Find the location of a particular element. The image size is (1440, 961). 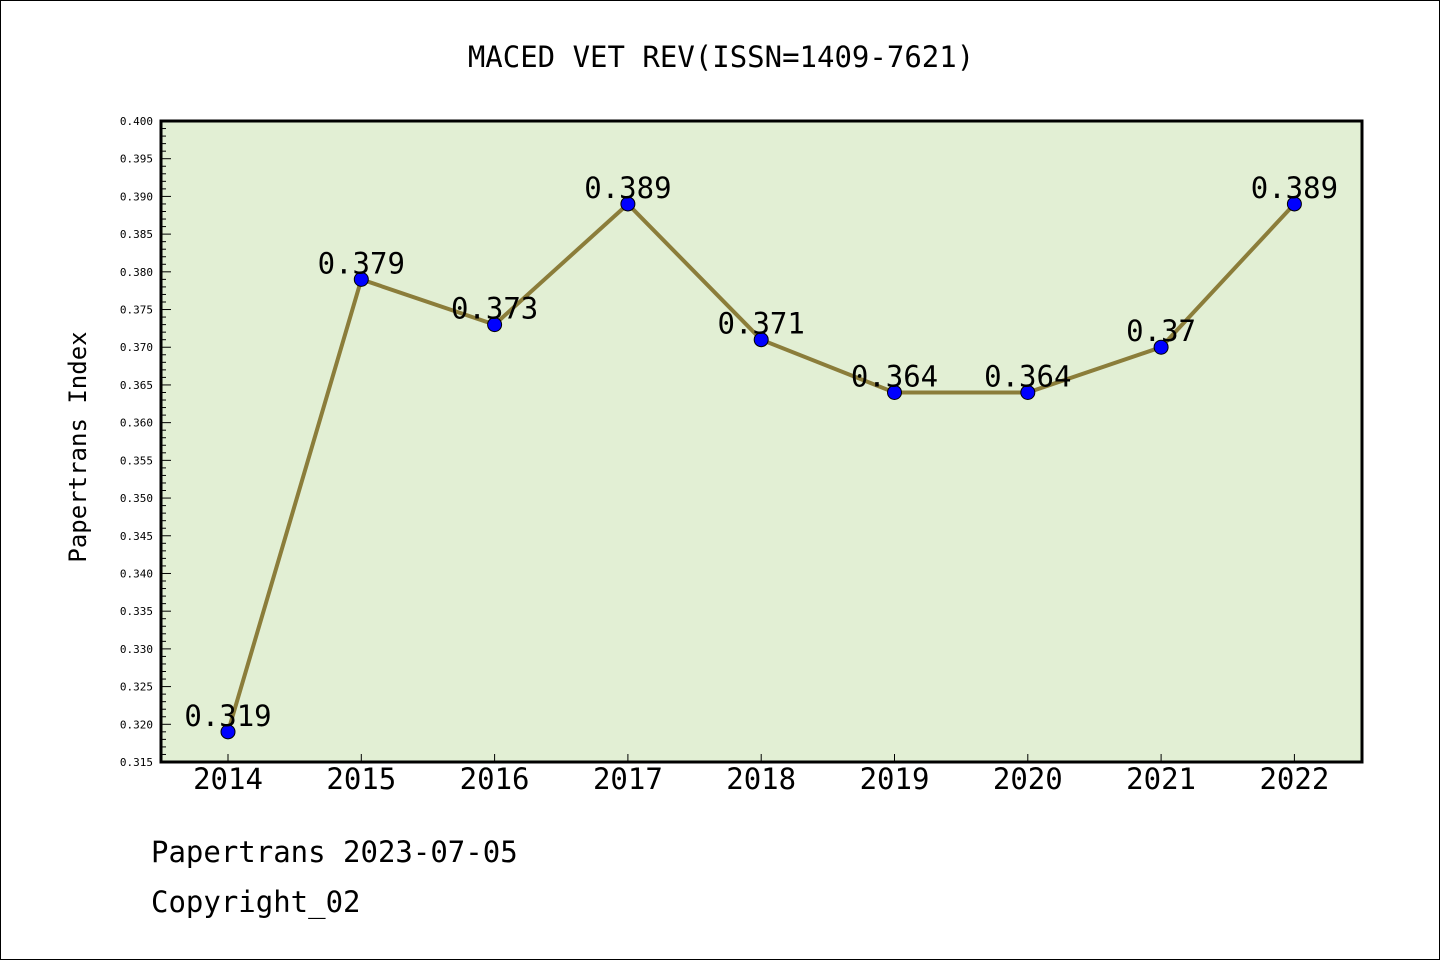

y-tick-label: 0.320 is located at coordinates (136, 724).